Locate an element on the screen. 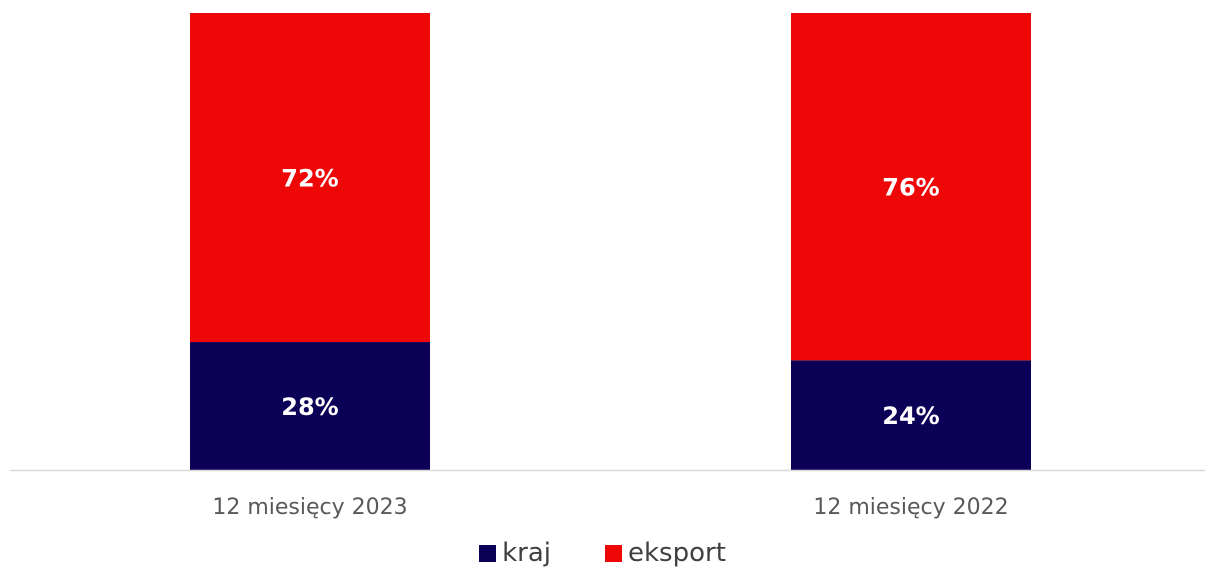 The height and width of the screenshot is (570, 1205). data-label-kraj-cat-2022: 24% is located at coordinates (910, 416).